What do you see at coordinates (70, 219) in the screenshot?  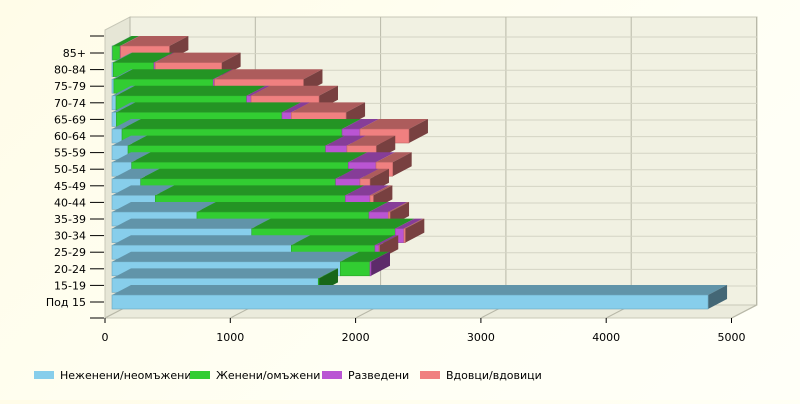 I see `y-tick-label: 35-39` at bounding box center [70, 219].